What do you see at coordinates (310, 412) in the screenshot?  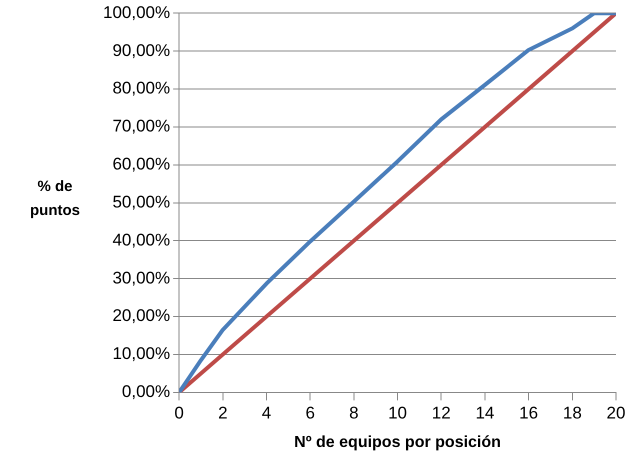 I see `x-tick-label: 6` at bounding box center [310, 412].